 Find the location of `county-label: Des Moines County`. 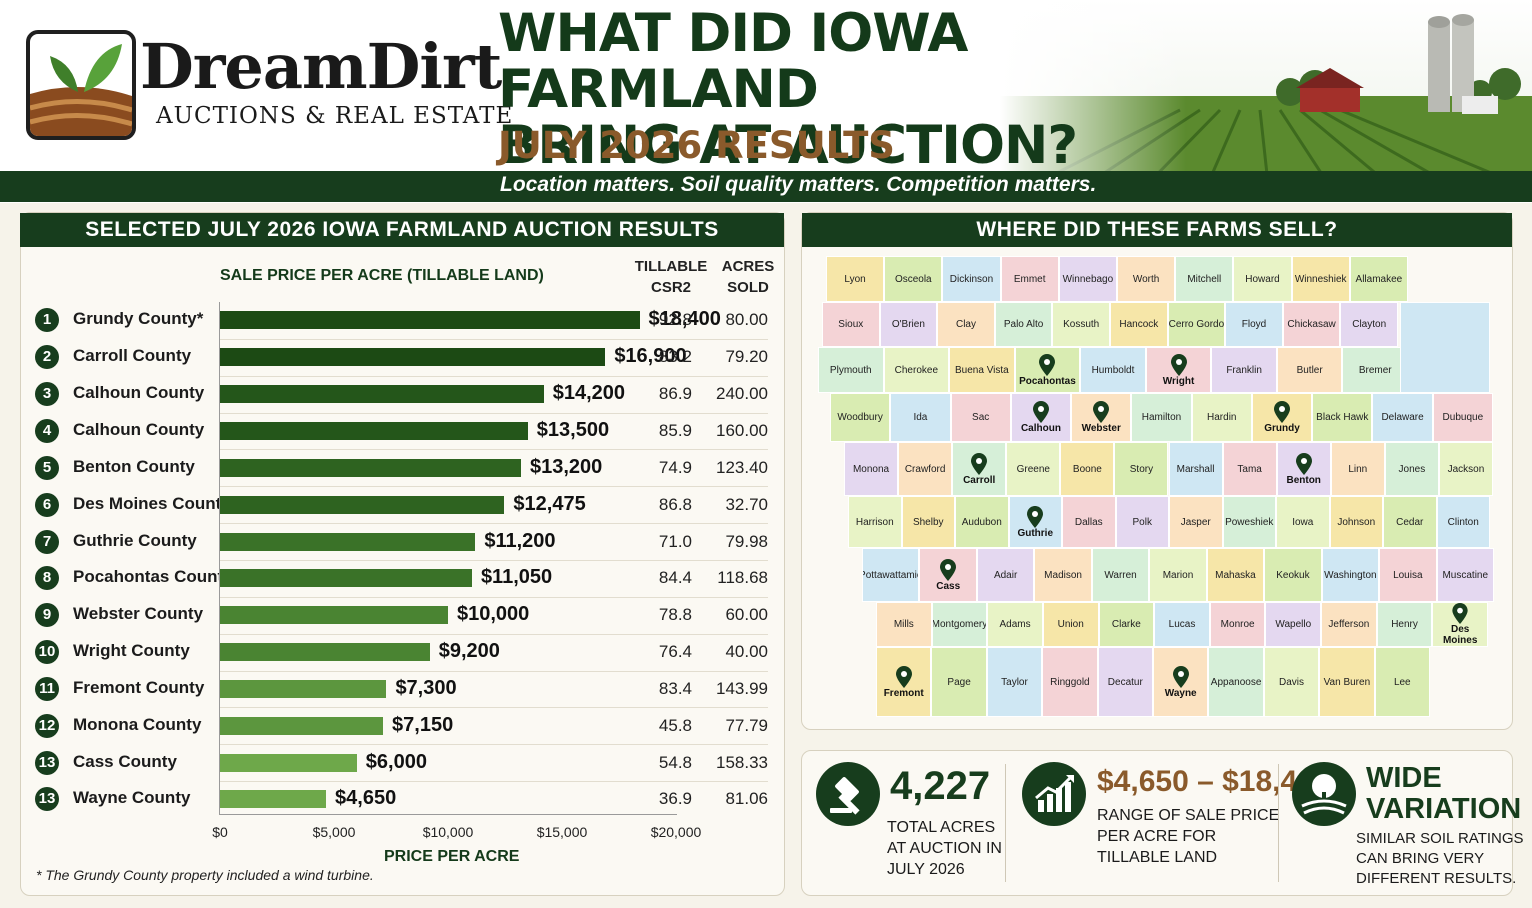

county-label: Des Moines County is located at coordinates (152, 503).